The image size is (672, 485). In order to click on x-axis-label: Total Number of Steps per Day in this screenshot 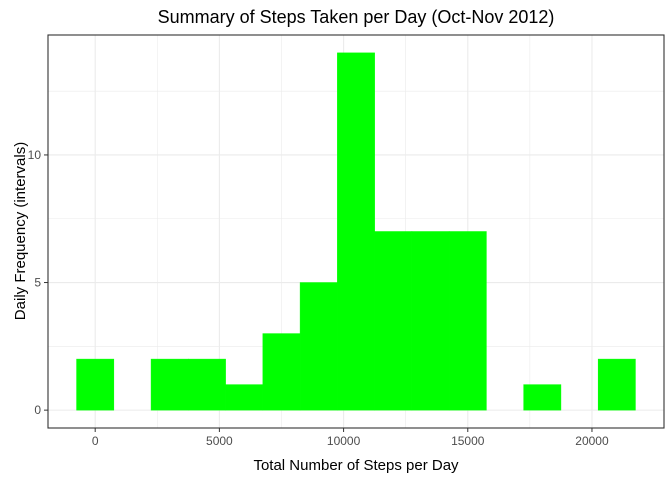, I will do `click(356, 465)`.